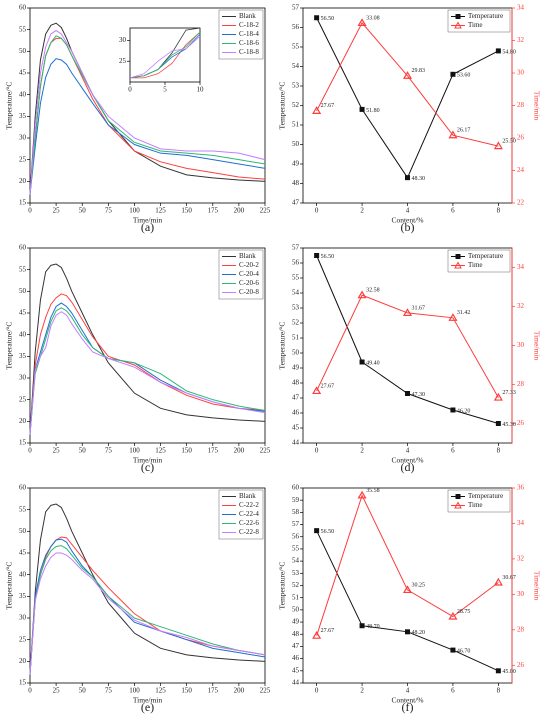 The width and height of the screenshot is (550, 716). What do you see at coordinates (521, 138) in the screenshot?
I see `y2-tick-label: 26` at bounding box center [521, 138].